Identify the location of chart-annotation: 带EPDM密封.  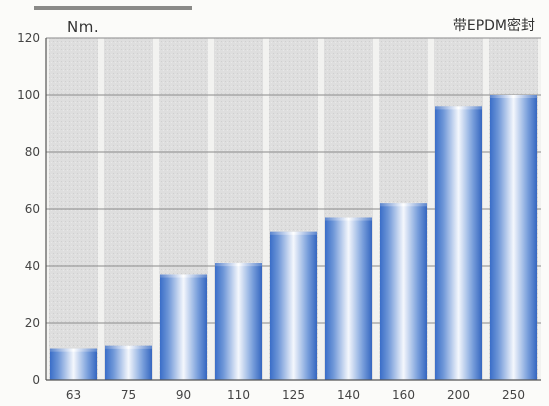
(493, 26).